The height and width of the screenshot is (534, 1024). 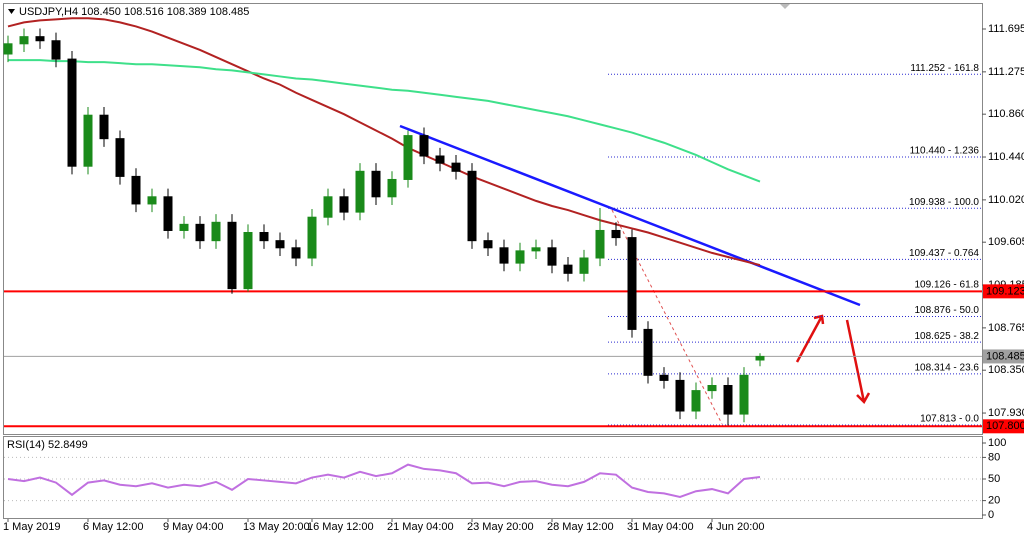 What do you see at coordinates (31, 527) in the screenshot?
I see `x-tick-label: 1 May 2019` at bounding box center [31, 527].